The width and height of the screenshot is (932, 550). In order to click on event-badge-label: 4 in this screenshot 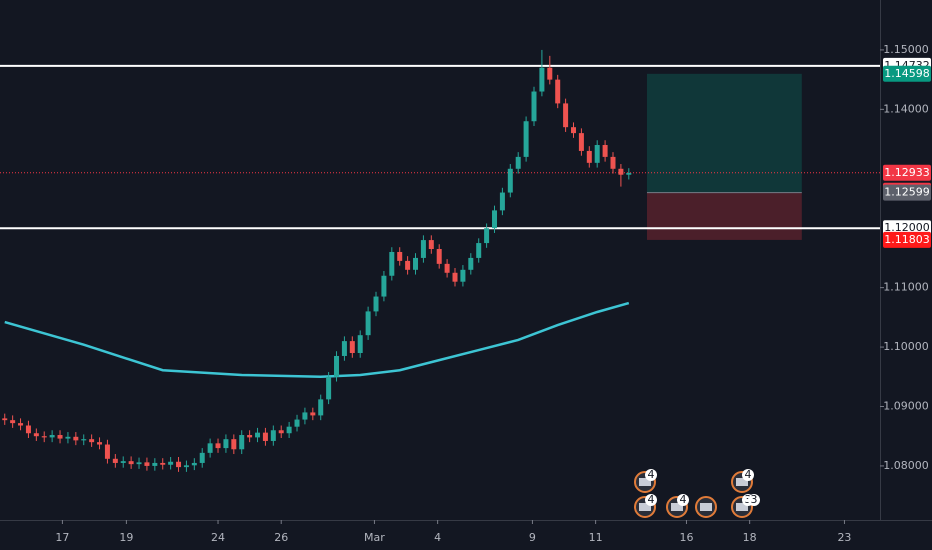, I will do `click(651, 499)`.